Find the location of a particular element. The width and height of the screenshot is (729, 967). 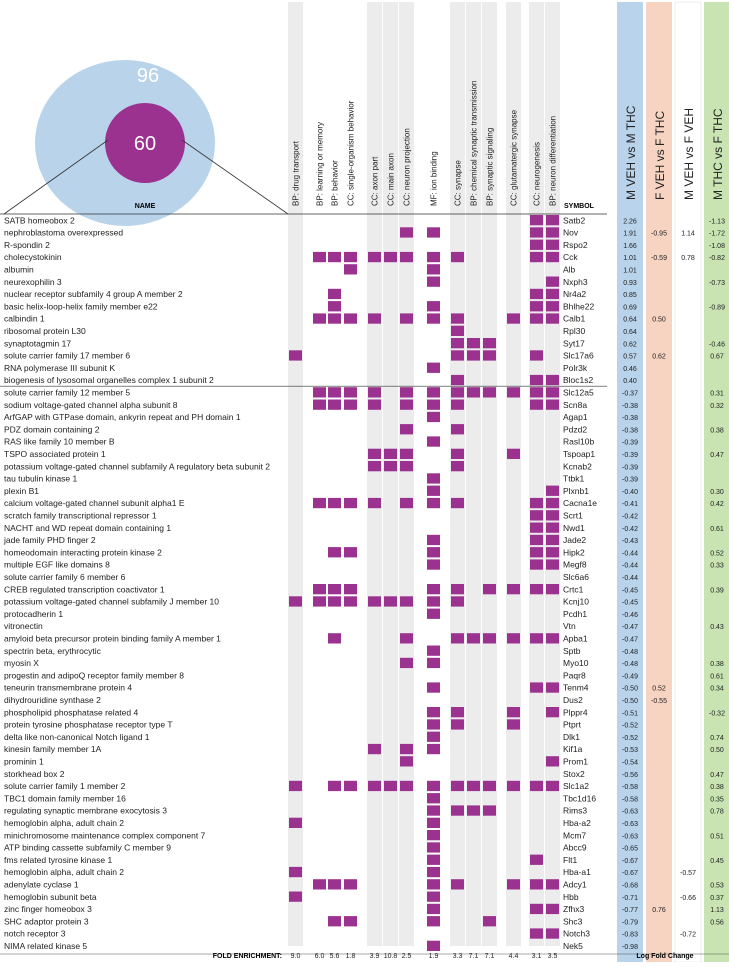

gene-symbol: Stox2 is located at coordinates (574, 774).